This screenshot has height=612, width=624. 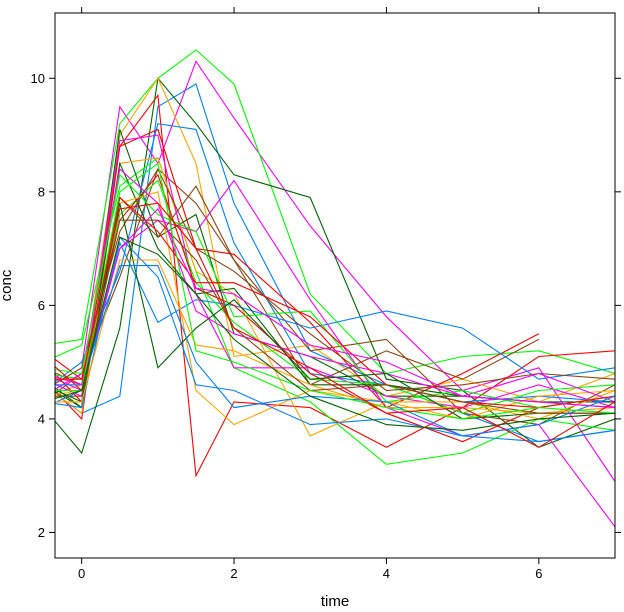 What do you see at coordinates (38, 78) in the screenshot?
I see `y-tick-label: 10` at bounding box center [38, 78].